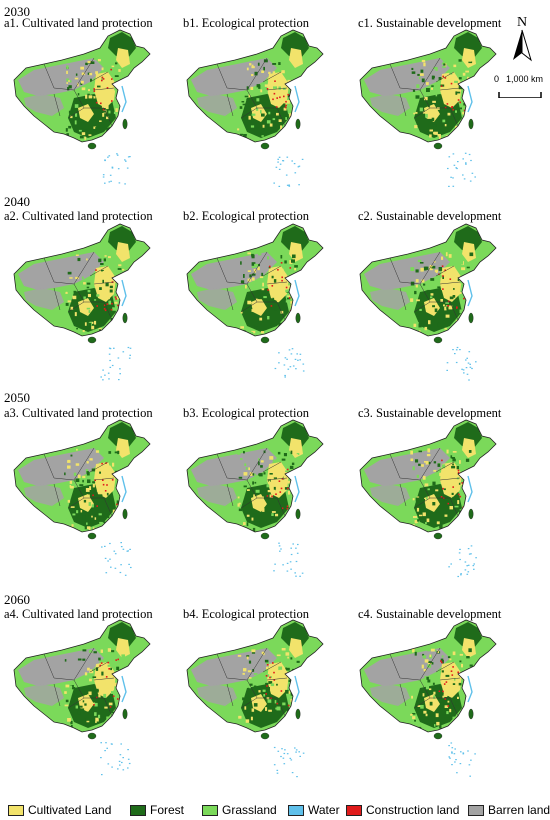 Image resolution: width=550 pixels, height=820 pixels. Describe the element at coordinates (468, 45) in the screenshot. I see `forest-region-northeast` at that location.